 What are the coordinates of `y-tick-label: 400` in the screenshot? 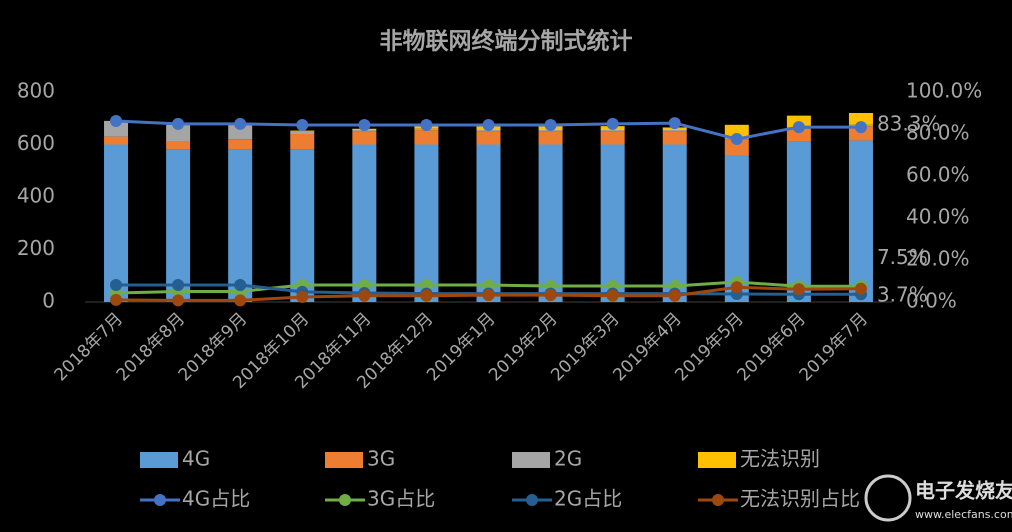 It's located at (36, 196).